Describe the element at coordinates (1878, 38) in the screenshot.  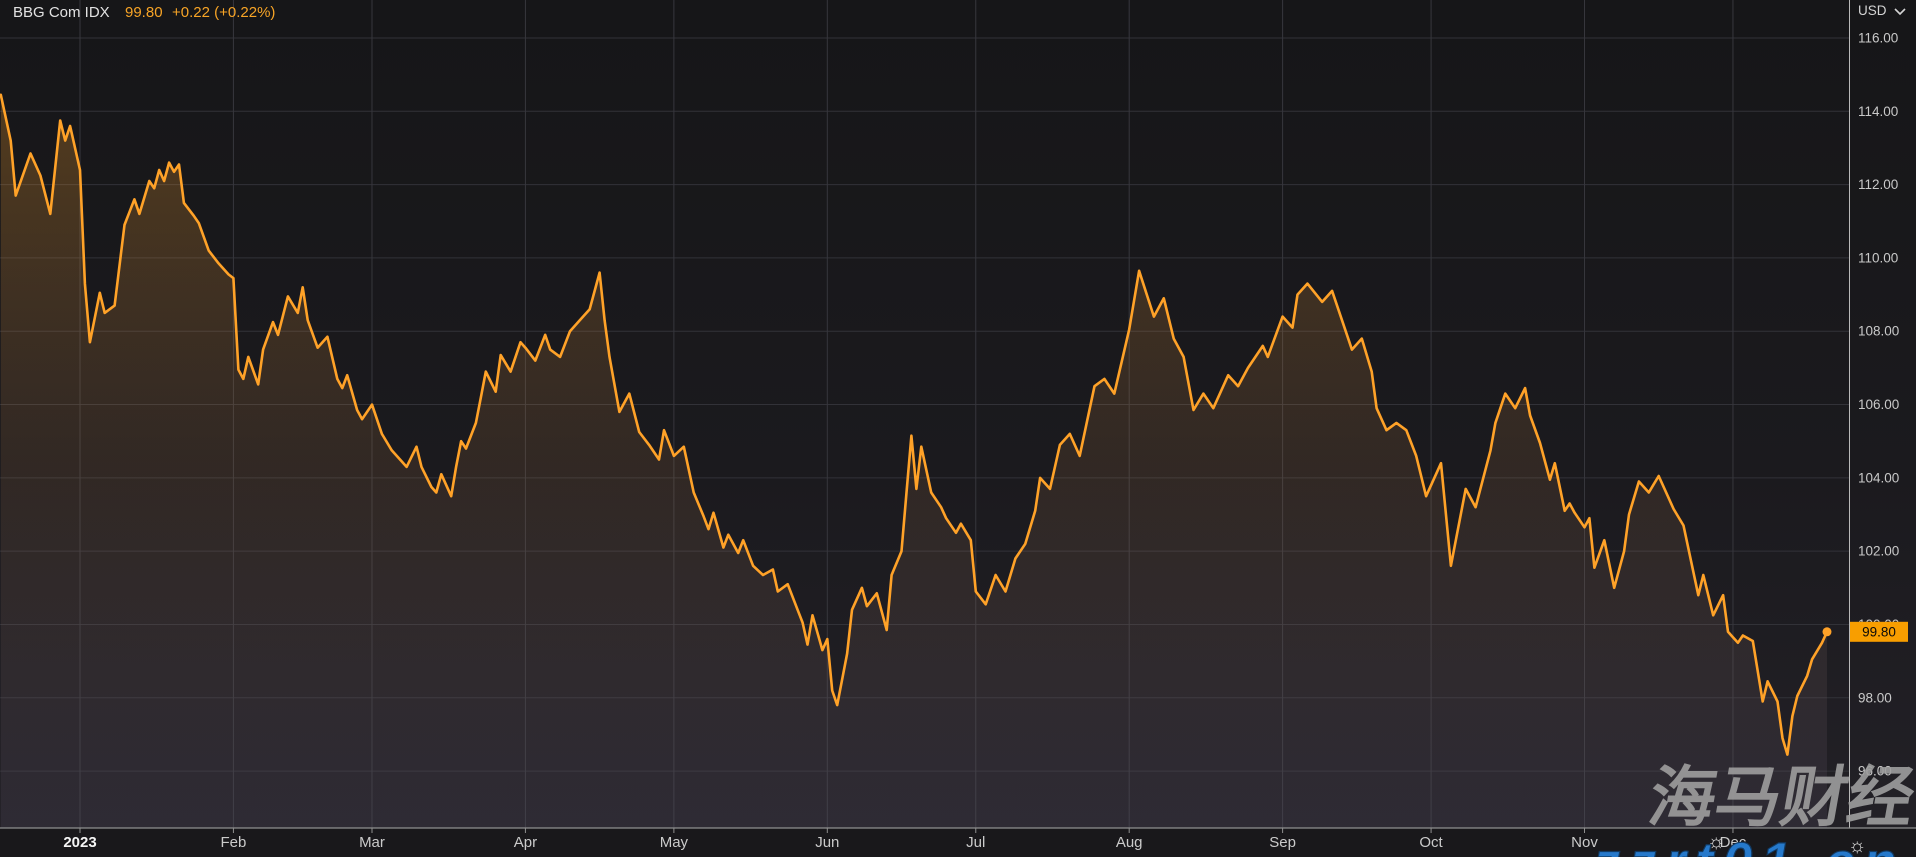
I see `y-tick-label: 116.00` at that location.